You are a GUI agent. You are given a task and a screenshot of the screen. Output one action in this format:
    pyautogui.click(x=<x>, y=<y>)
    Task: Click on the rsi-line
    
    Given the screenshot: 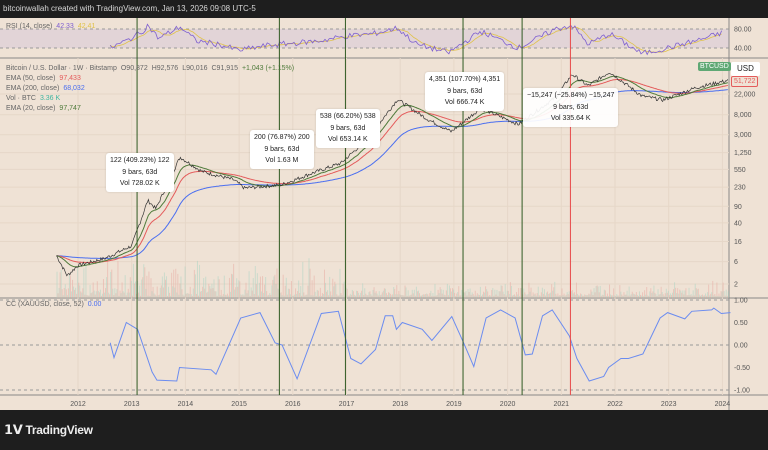 What is the action you would take?
    pyautogui.click(x=415, y=39)
    